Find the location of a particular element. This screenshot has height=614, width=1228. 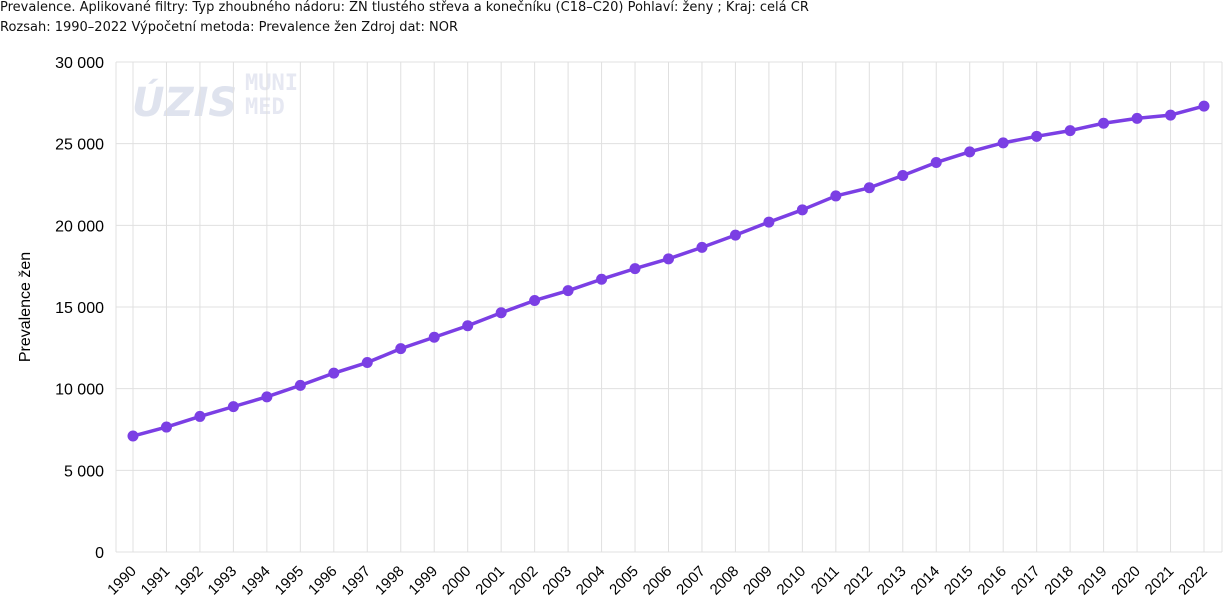

x-tick-label: 1992 is located at coordinates (189, 581).